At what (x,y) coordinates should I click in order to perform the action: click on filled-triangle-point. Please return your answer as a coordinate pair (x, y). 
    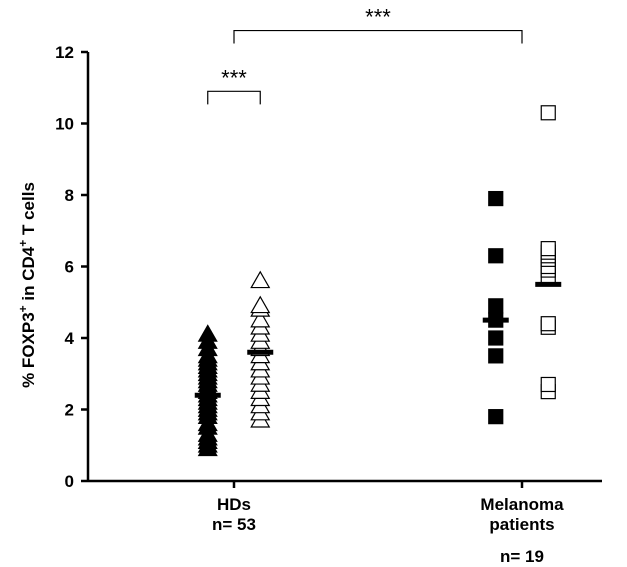
    Looking at the image, I should click on (207, 333).